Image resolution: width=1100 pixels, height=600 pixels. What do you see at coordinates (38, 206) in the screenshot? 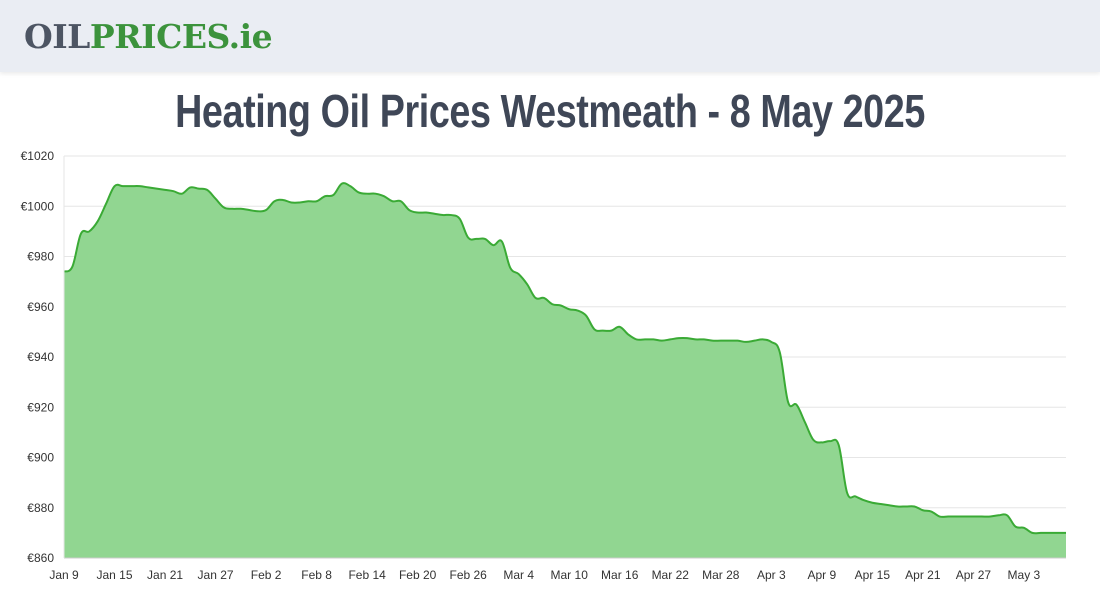
I see `y-tick-label: €1000` at bounding box center [38, 206].